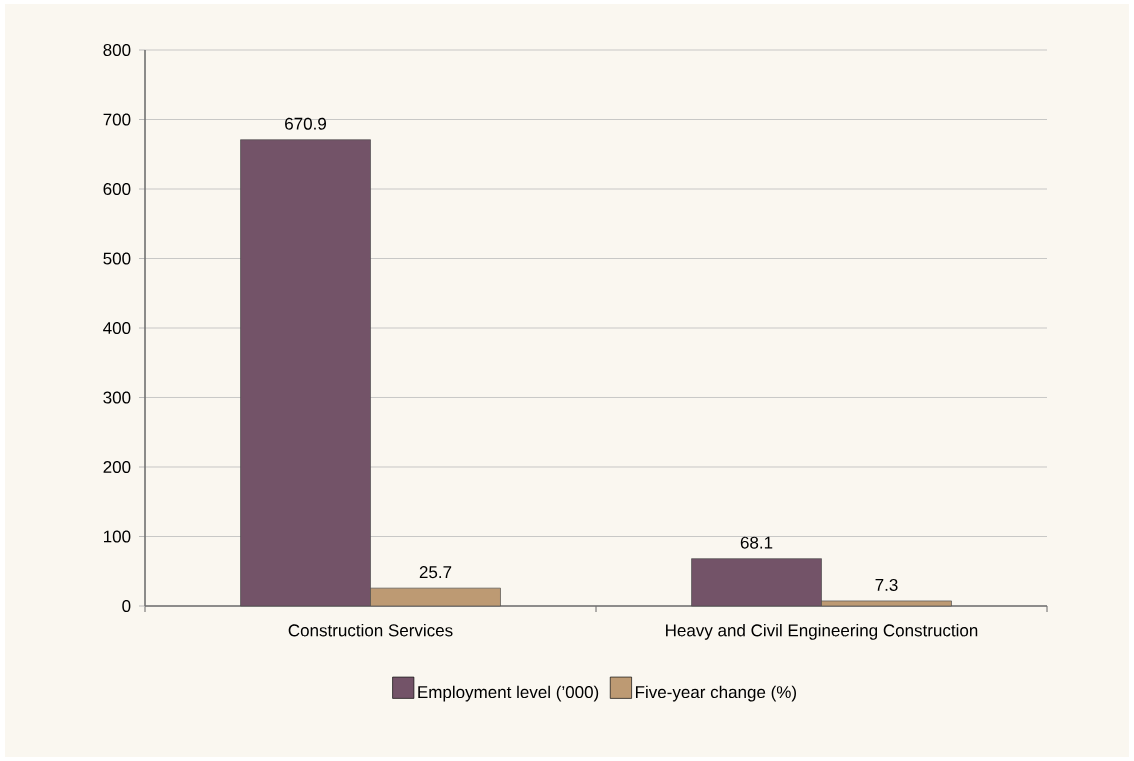  What do you see at coordinates (117, 258) in the screenshot?
I see `y-tick-label: 500` at bounding box center [117, 258].